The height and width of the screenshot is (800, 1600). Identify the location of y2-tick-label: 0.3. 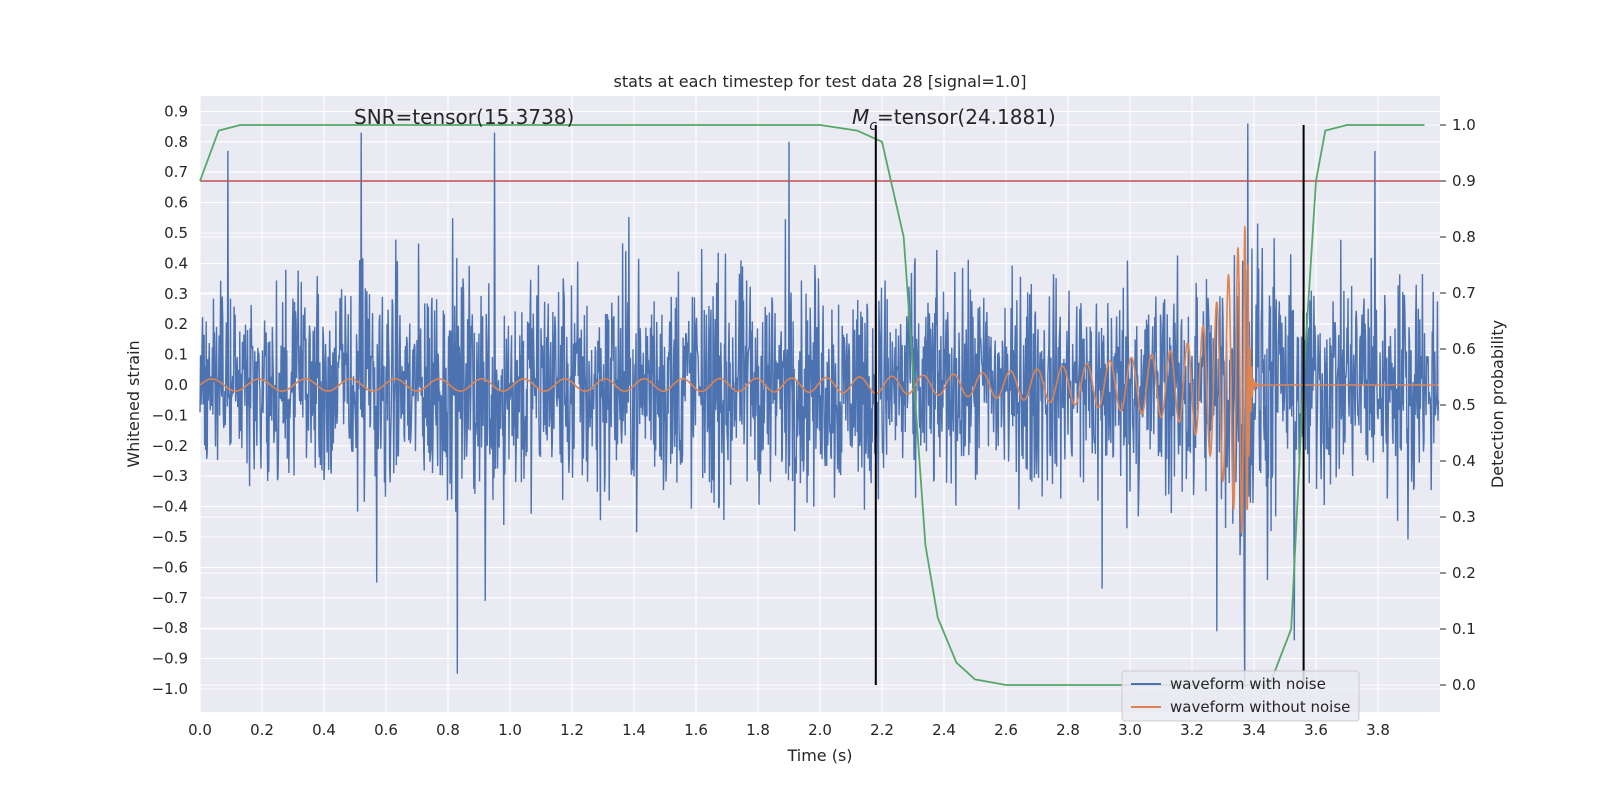
(1464, 517).